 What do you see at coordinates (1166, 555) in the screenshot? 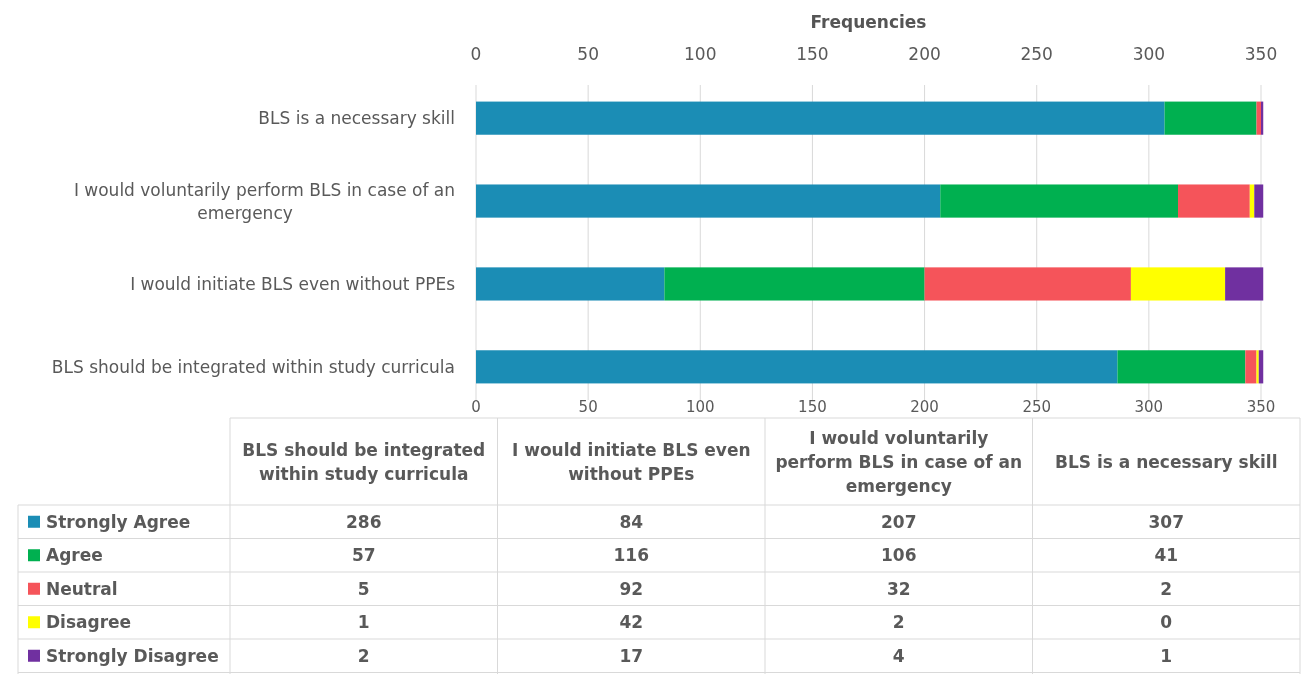
I see `data-label: 41` at bounding box center [1166, 555].